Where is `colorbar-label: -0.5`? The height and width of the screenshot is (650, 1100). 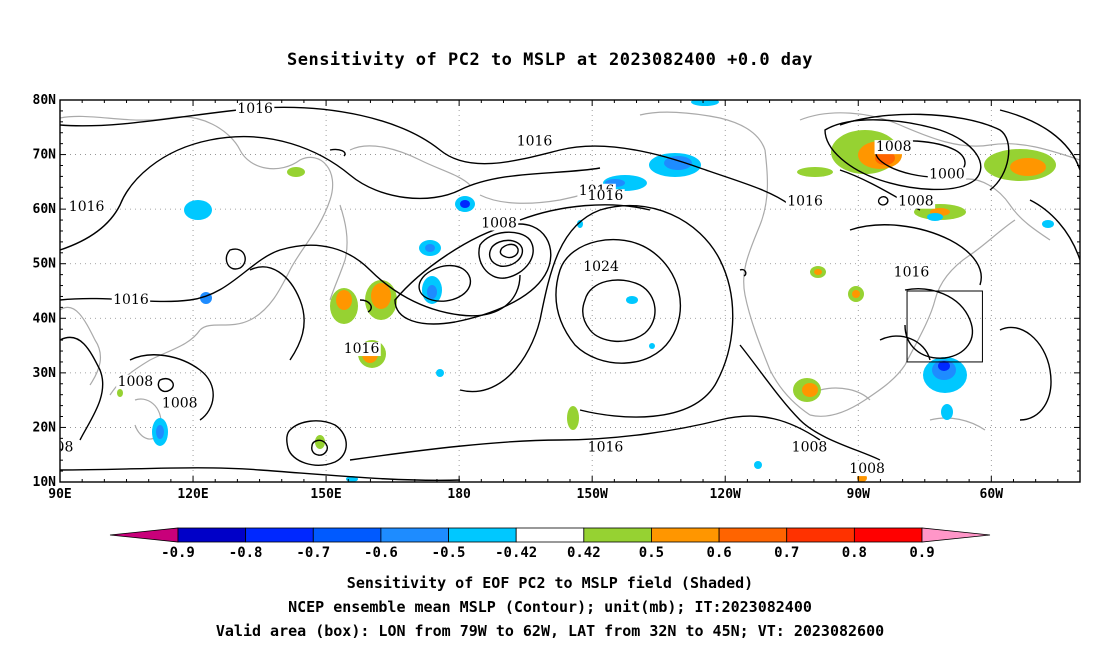 colorbar-label: -0.5 is located at coordinates (449, 553).